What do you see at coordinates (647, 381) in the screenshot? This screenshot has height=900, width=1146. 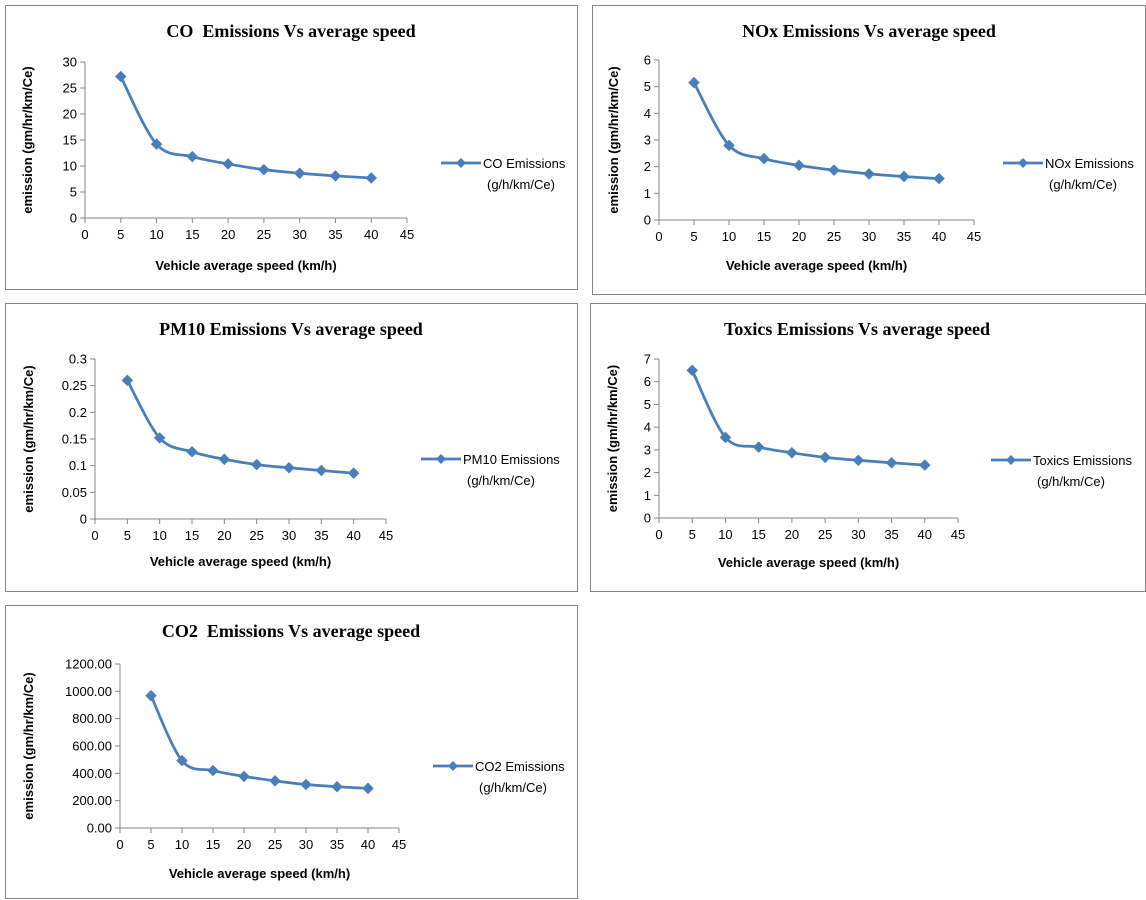 I see `y-tick-label: 6` at bounding box center [647, 381].